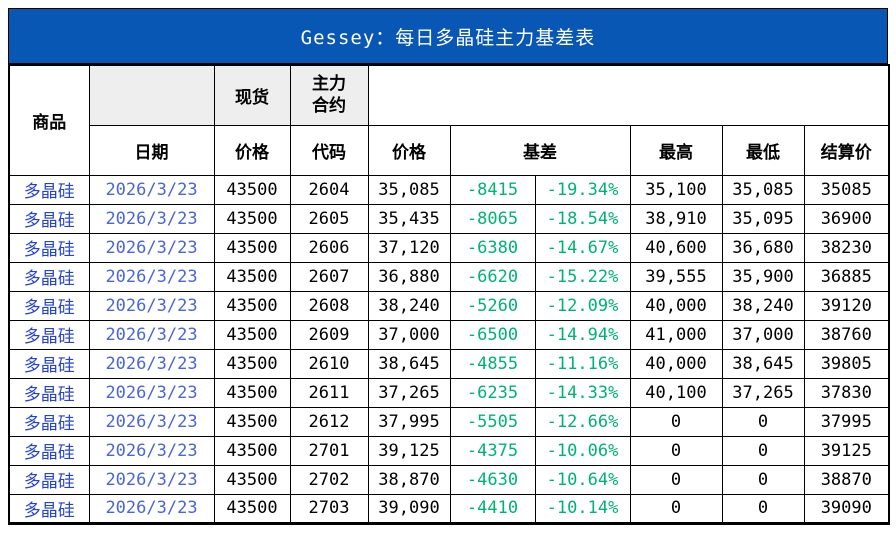 This screenshot has width=896, height=546. I want to click on contract-price-cell: 37,265, so click(409, 392).